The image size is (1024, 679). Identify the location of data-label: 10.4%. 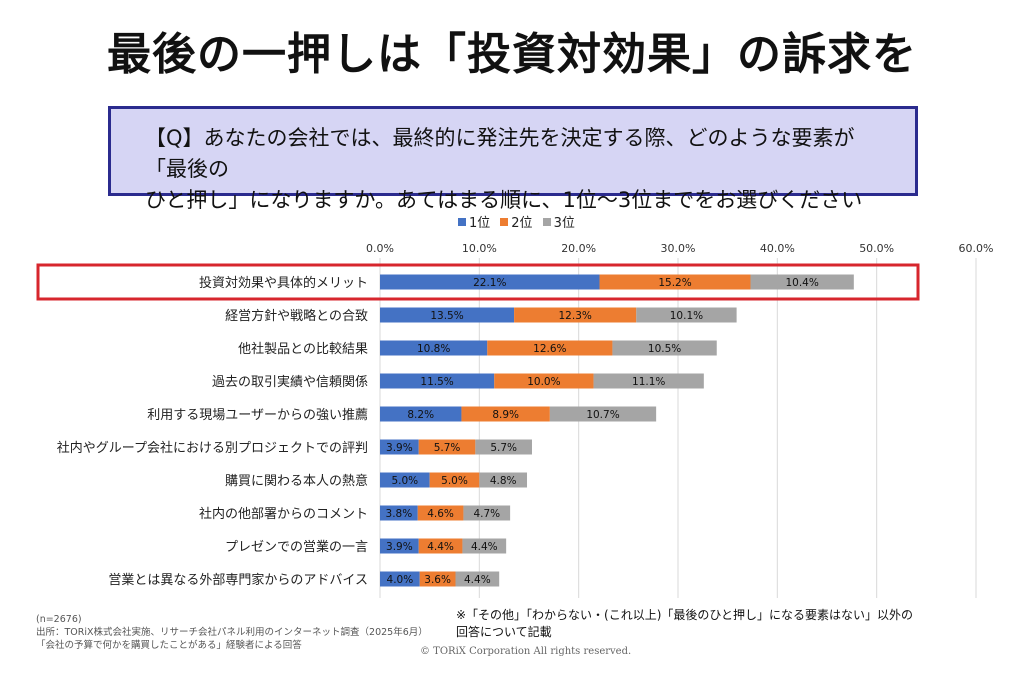
(801, 283).